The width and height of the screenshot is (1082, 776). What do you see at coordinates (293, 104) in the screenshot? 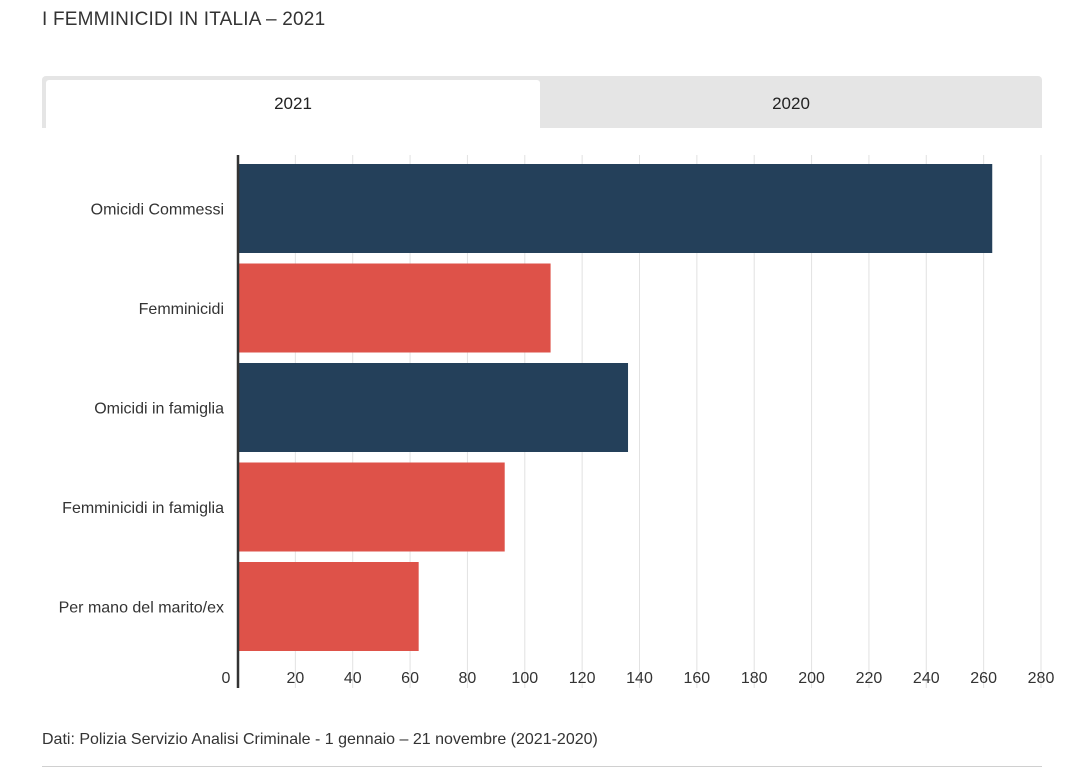
I see `tab-2021: 2021` at bounding box center [293, 104].